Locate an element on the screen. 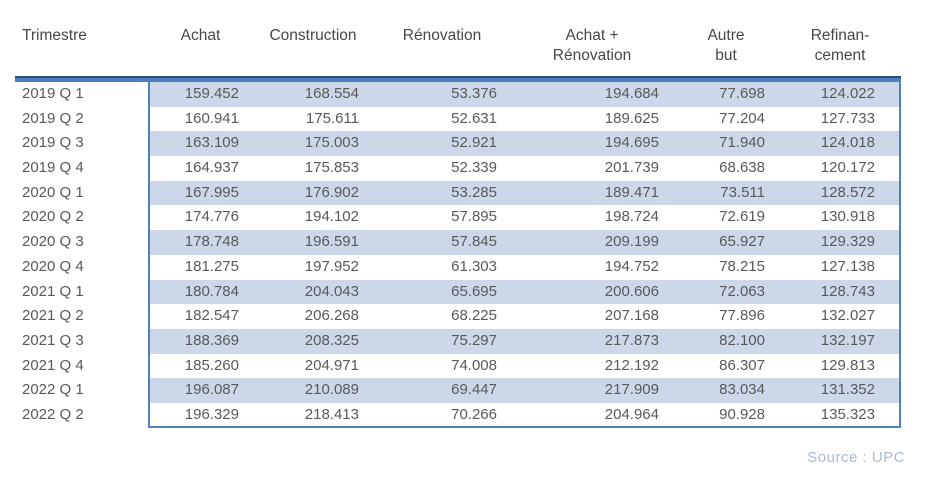  value-cell: 69.447 is located at coordinates (474, 390).